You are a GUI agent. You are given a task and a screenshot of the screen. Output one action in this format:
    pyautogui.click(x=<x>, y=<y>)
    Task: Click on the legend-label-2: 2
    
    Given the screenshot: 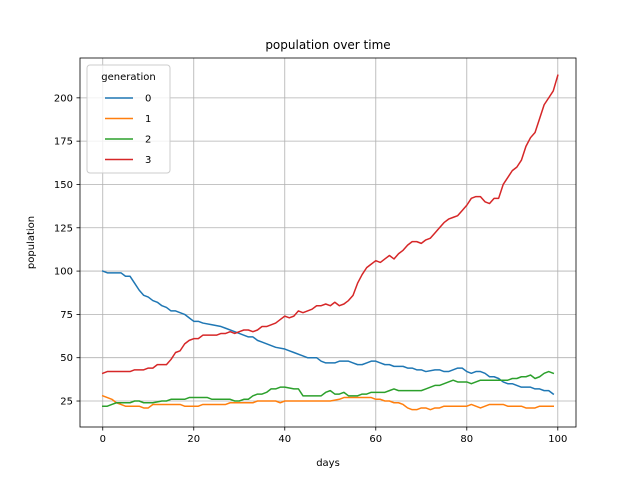 What is the action you would take?
    pyautogui.click(x=148, y=140)
    